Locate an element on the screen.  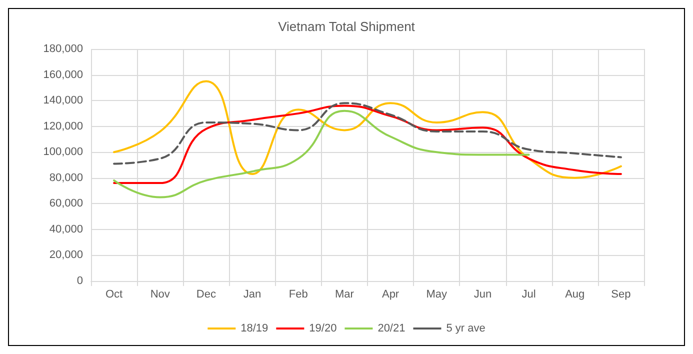
x-tick-label: Jul is located at coordinates (529, 294).